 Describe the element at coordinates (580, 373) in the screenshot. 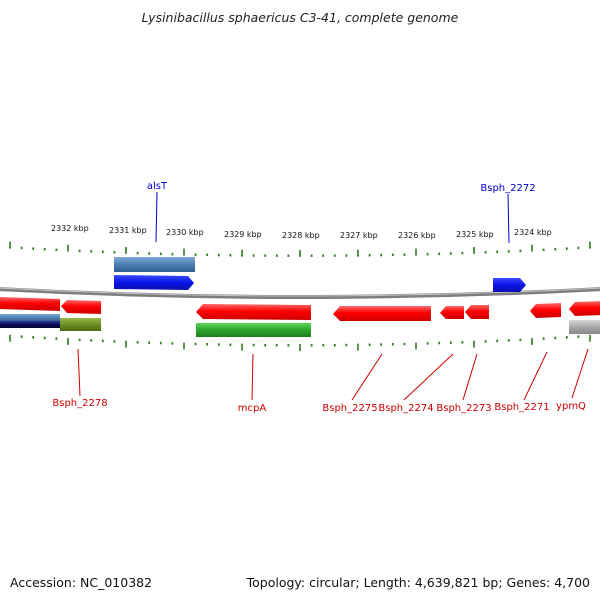

I see `leader-ypmQ` at that location.